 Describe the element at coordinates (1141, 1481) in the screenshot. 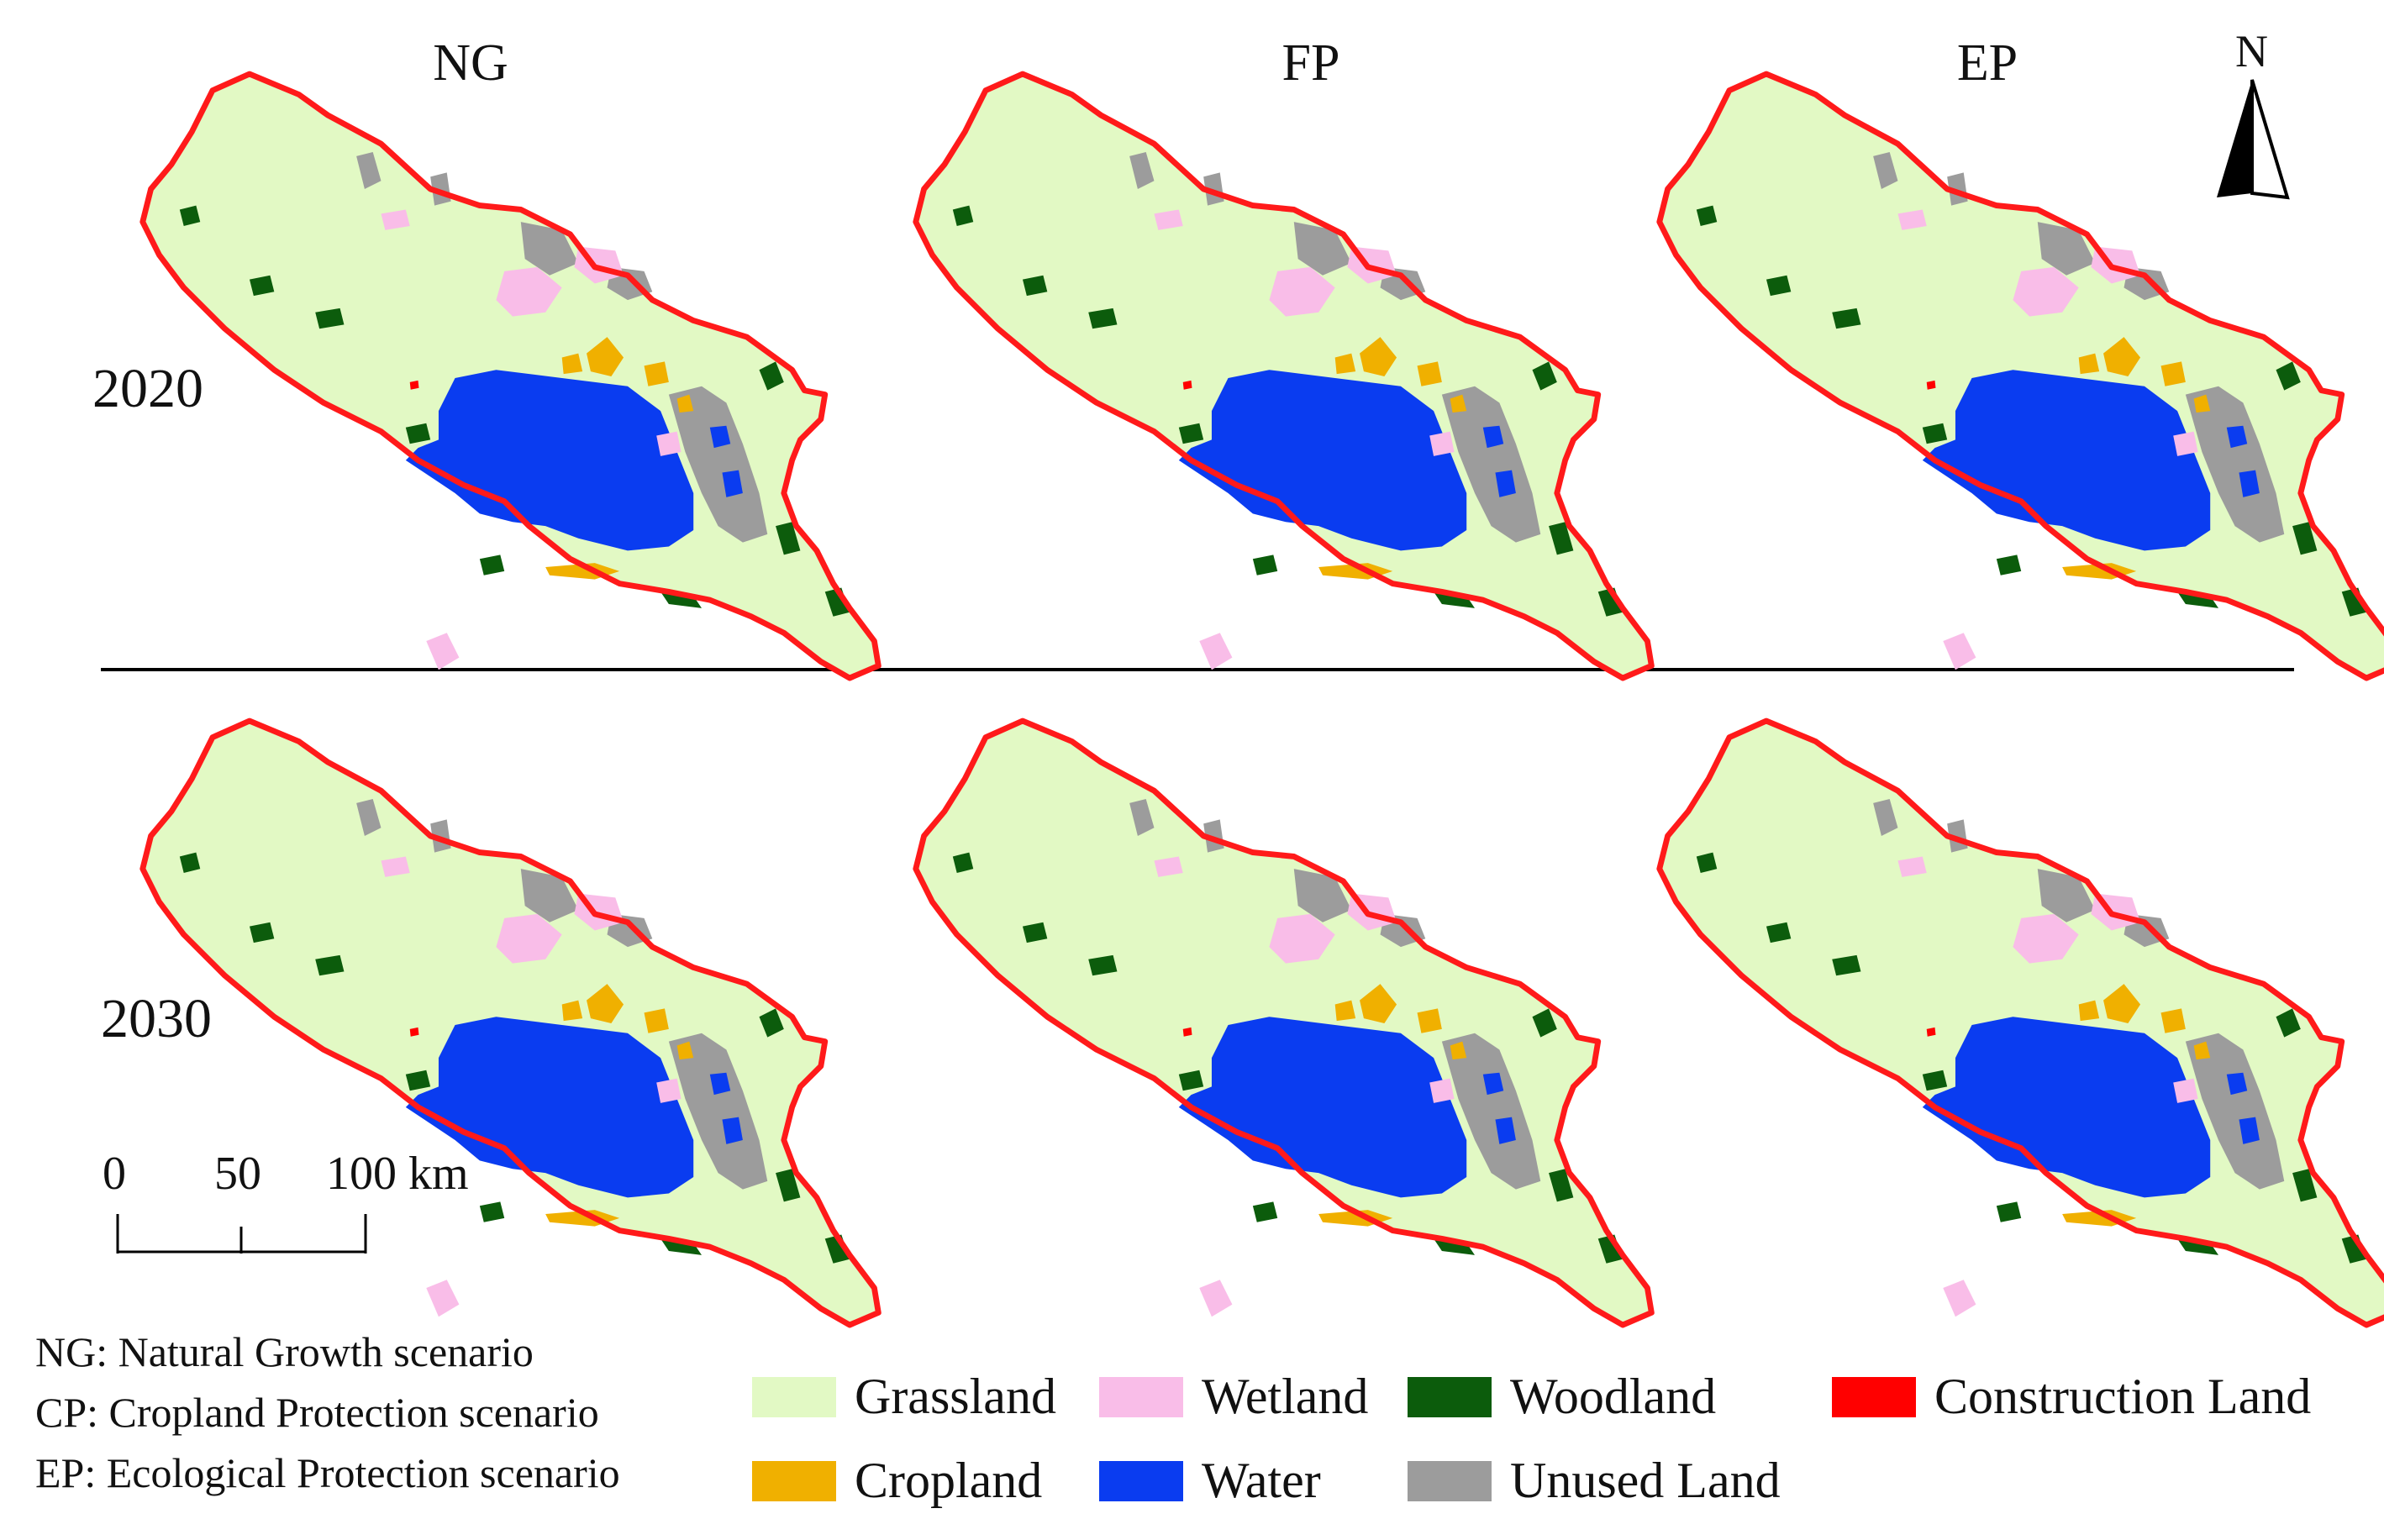

I see `legend-swatch-water` at that location.